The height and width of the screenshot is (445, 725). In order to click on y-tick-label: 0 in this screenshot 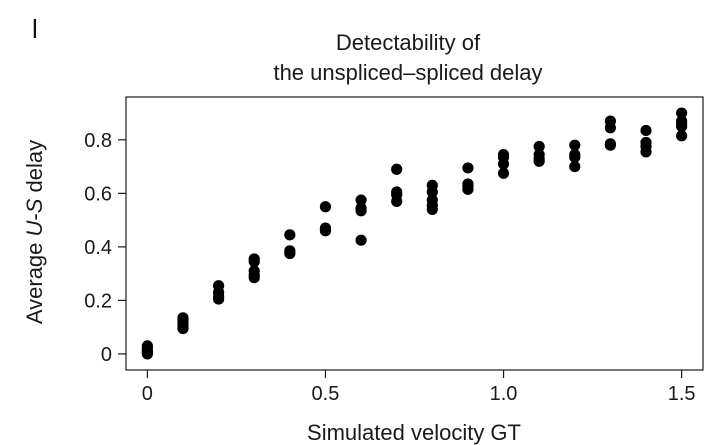, I will do `click(106, 355)`.